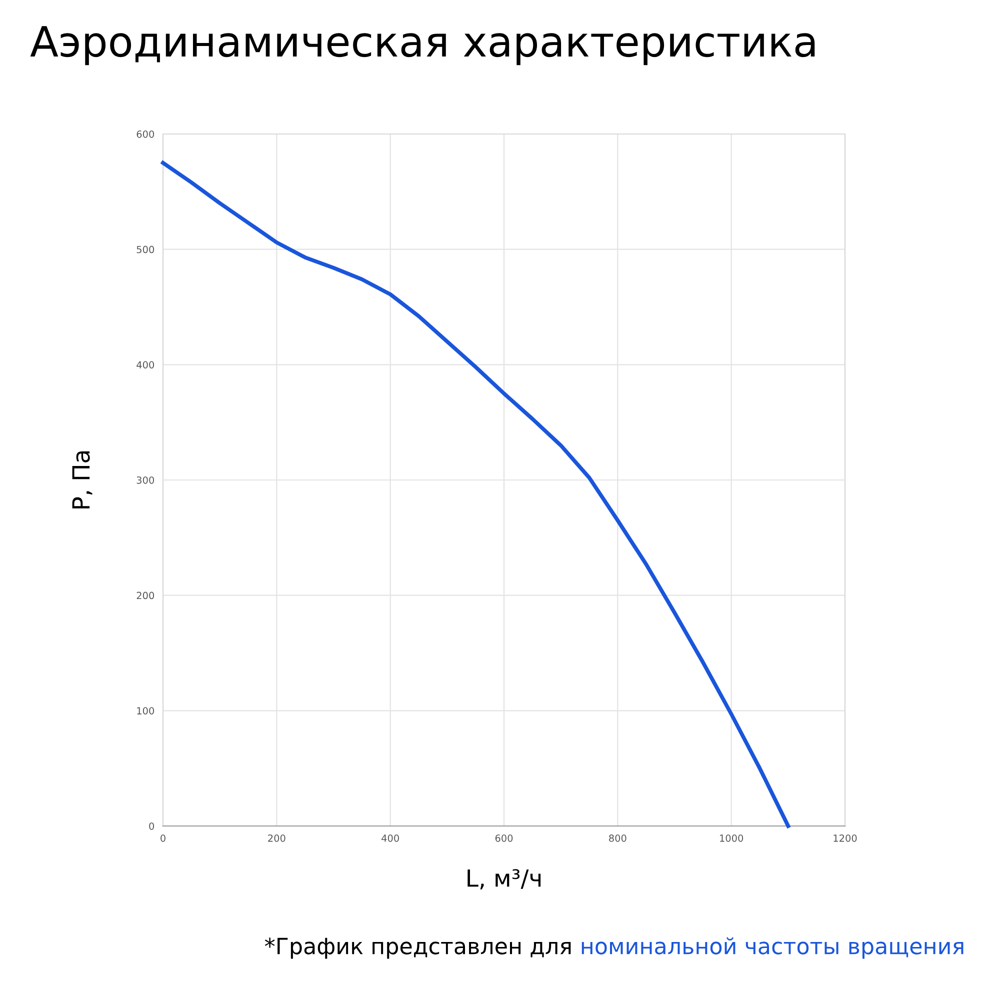 The height and width of the screenshot is (1000, 1000). Describe the element at coordinates (617, 838) in the screenshot. I see `x-tick-label: 800` at that location.